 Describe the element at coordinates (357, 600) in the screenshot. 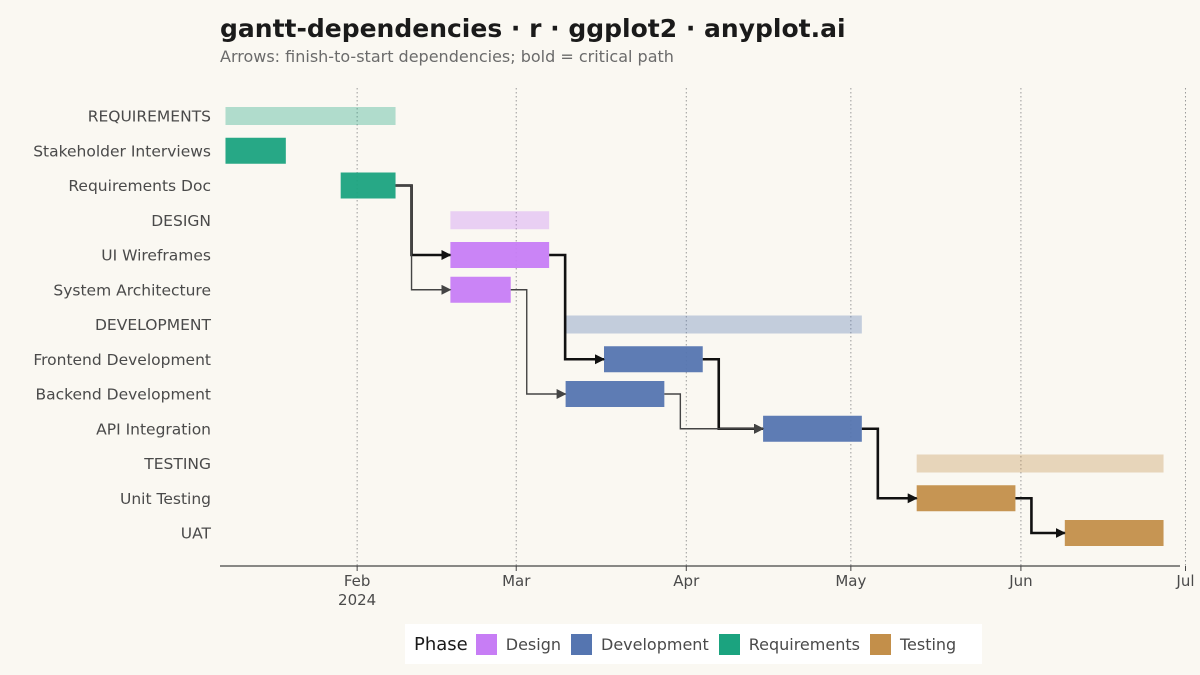

I see `x-tick-sublabel-feb: 2024` at that location.